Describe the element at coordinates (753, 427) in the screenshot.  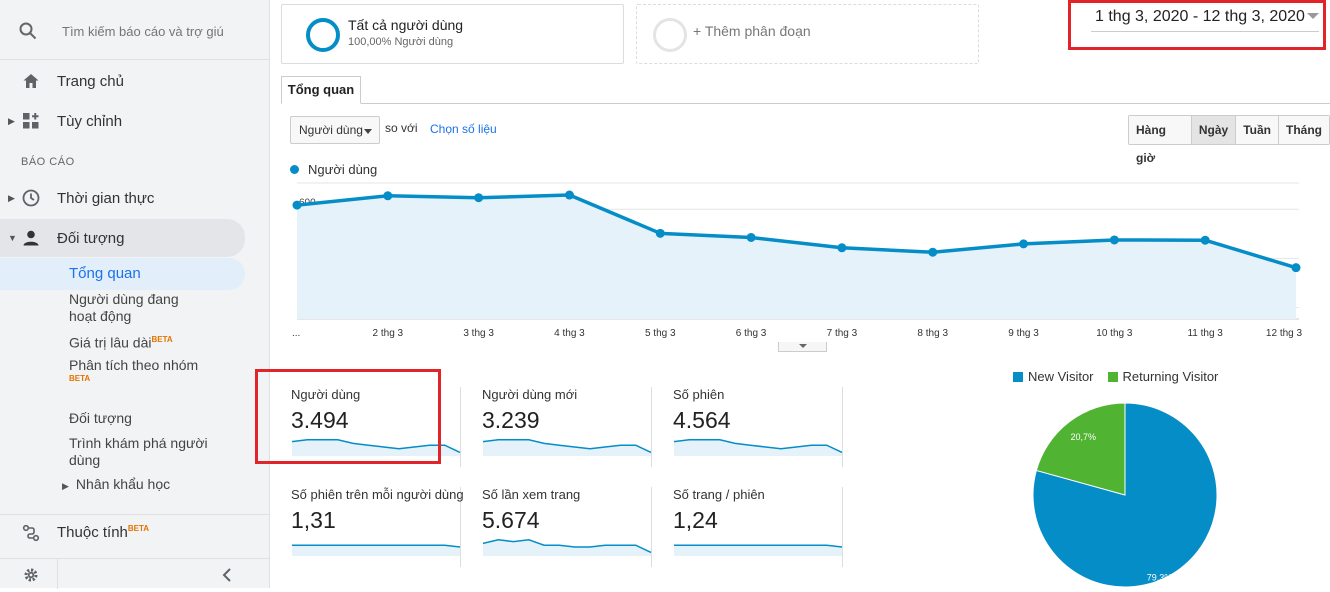
I see `metric-tile: Số phiên 4.564` at that location.